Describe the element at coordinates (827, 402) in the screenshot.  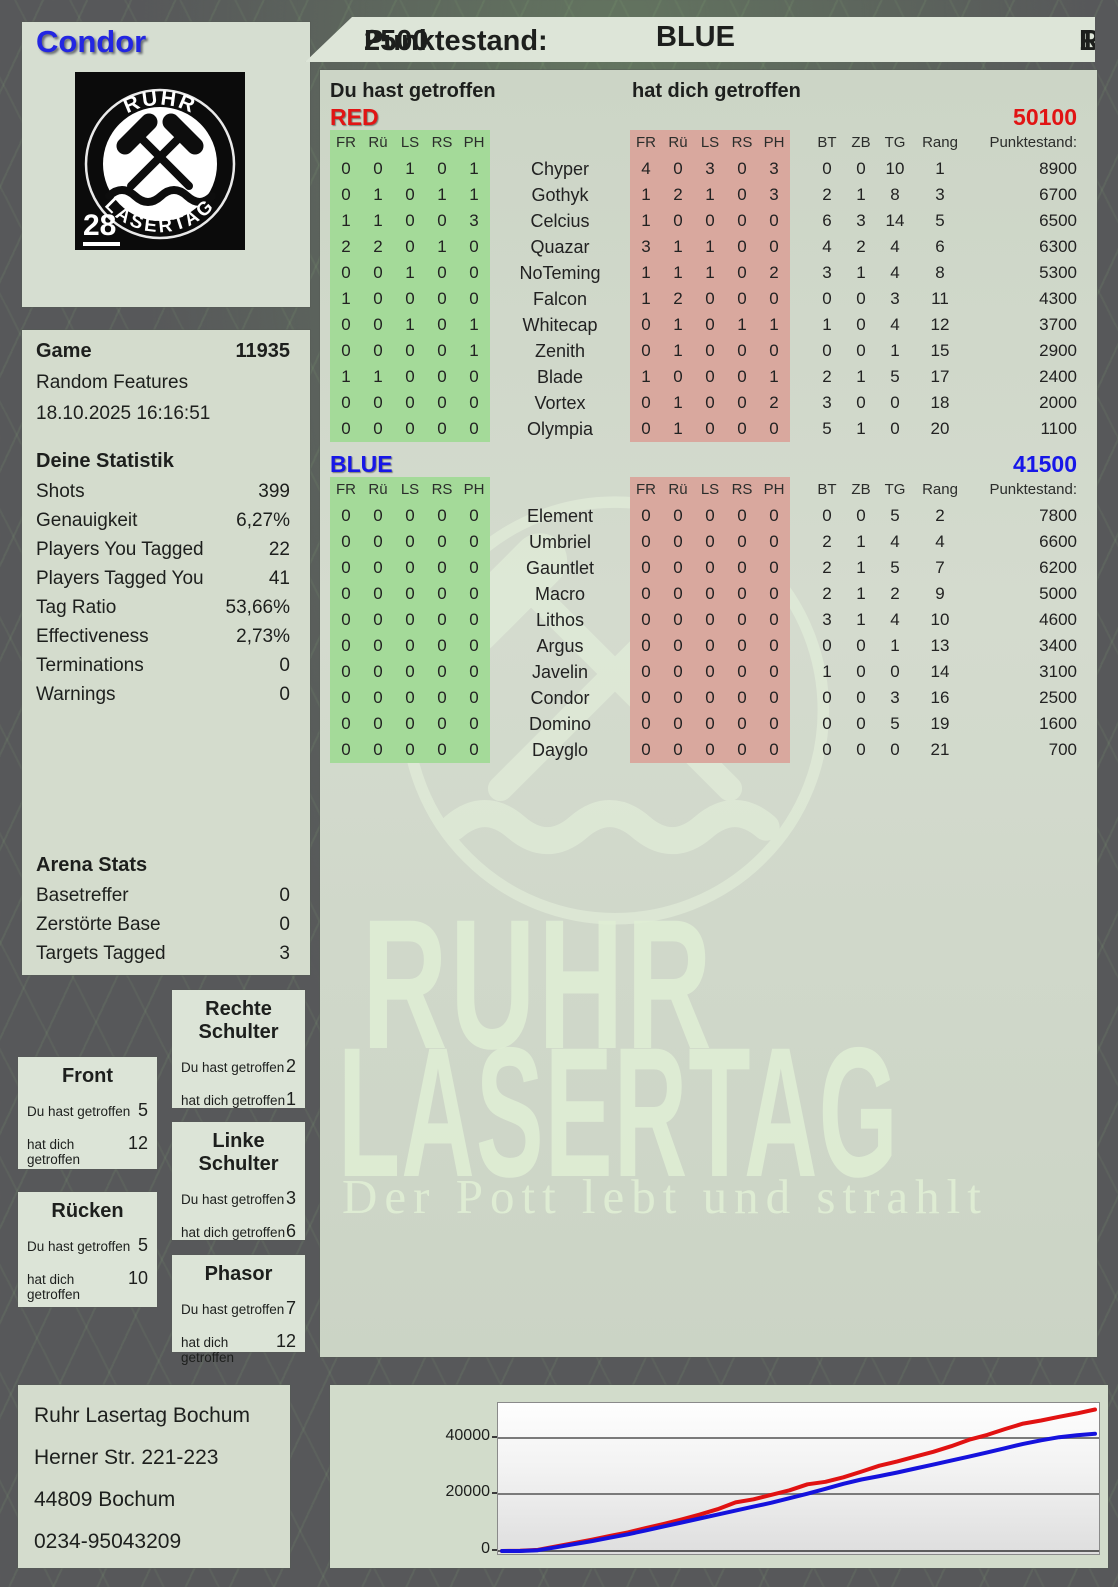
I see `bt-value: 3` at that location.